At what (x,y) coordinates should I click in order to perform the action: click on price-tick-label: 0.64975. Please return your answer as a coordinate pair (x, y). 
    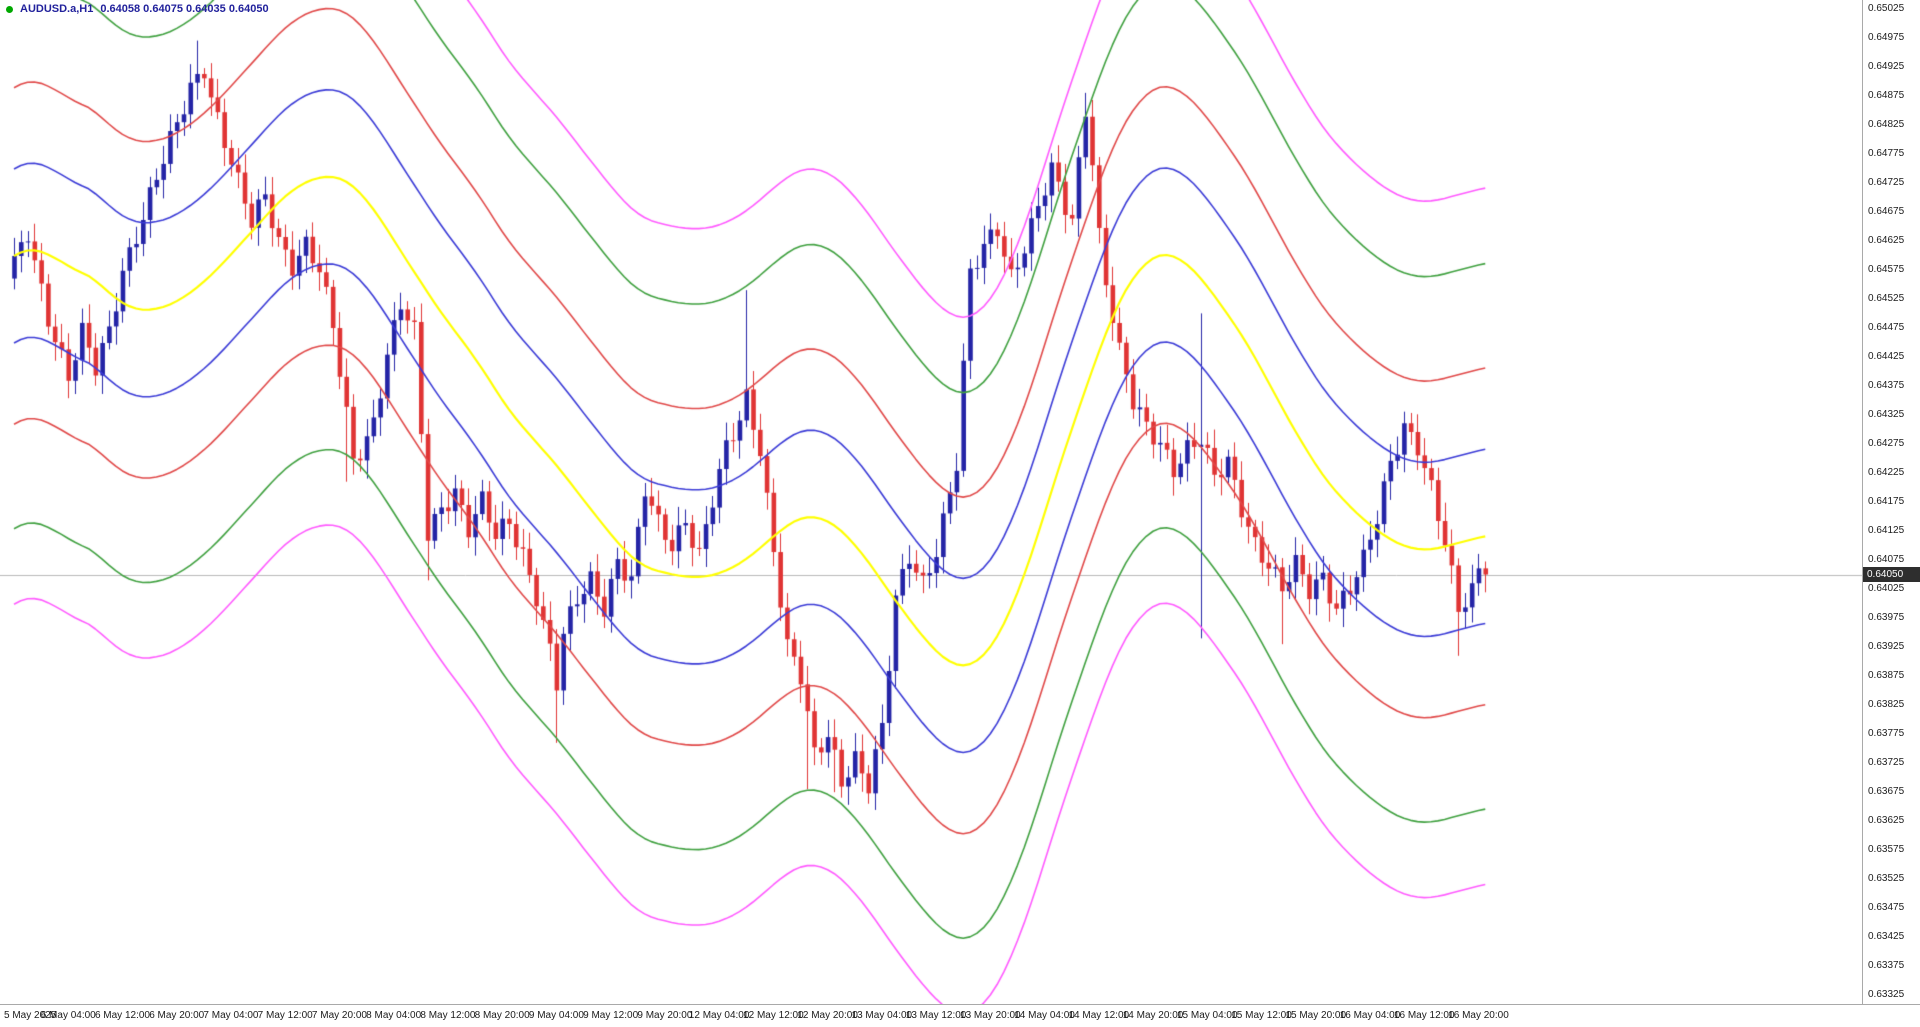
    Looking at the image, I should click on (1886, 37).